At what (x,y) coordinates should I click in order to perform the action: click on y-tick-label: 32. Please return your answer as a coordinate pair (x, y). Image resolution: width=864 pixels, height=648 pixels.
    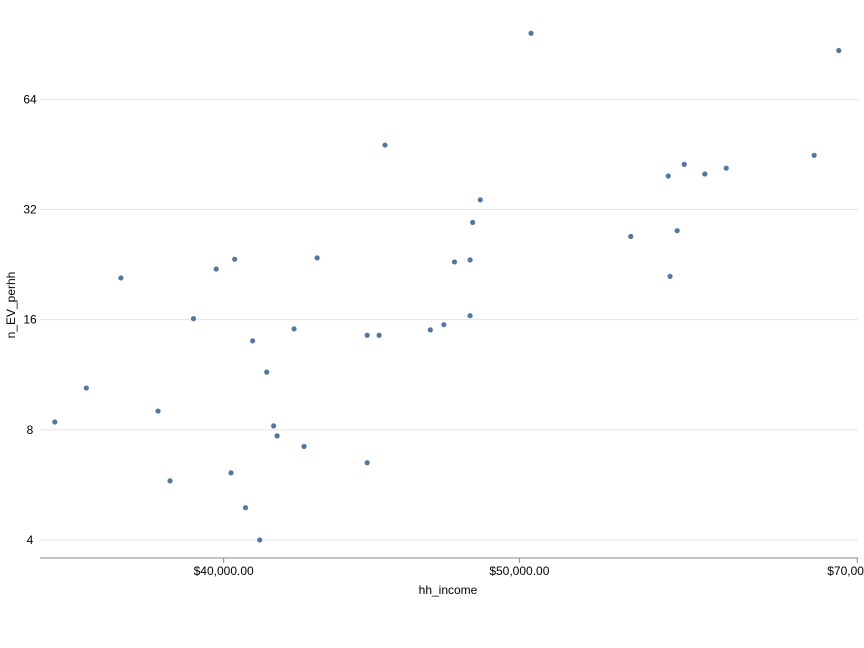
    Looking at the image, I should click on (30, 209).